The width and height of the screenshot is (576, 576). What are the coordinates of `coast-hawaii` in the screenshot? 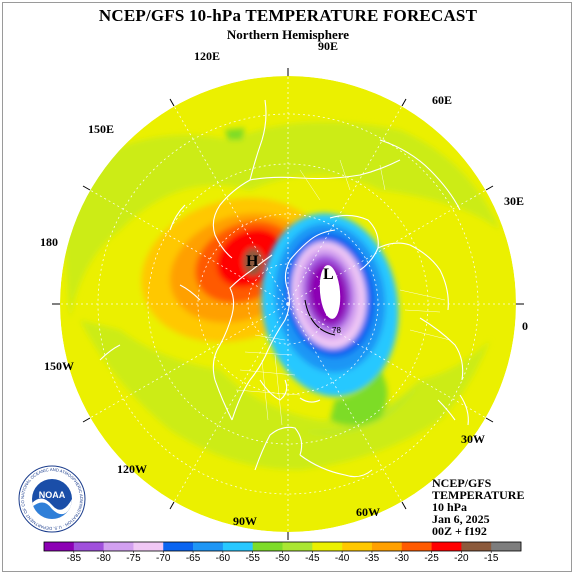 It's located at (110, 352).